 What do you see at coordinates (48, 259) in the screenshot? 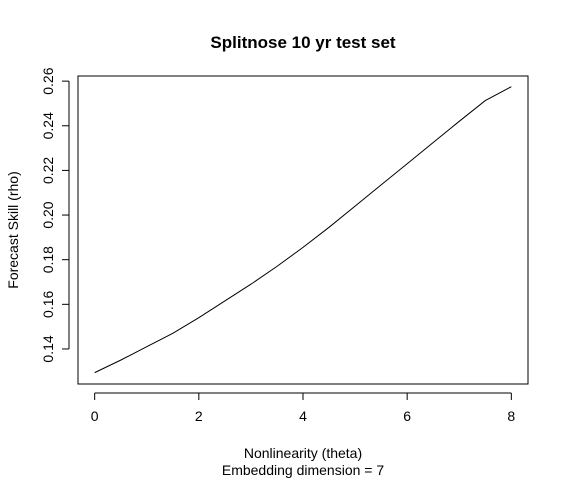
I see `y-tick-label: 0.18` at bounding box center [48, 259].